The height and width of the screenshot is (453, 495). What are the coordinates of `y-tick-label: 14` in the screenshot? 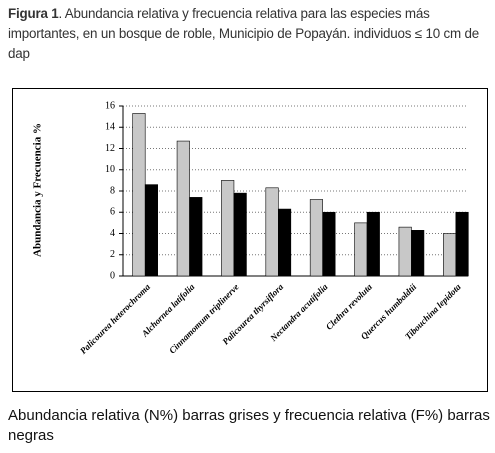 It's located at (110, 127).